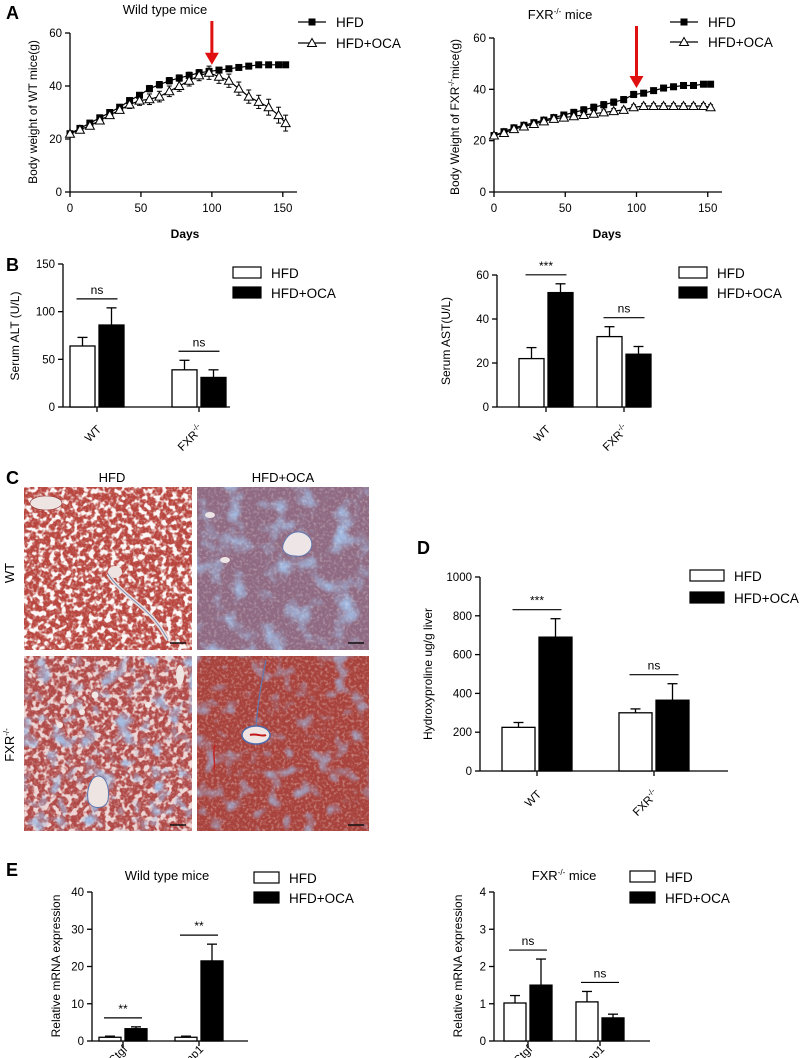  Describe the element at coordinates (697, 898) in the screenshot. I see `legend-label: HFD+OCA` at that location.